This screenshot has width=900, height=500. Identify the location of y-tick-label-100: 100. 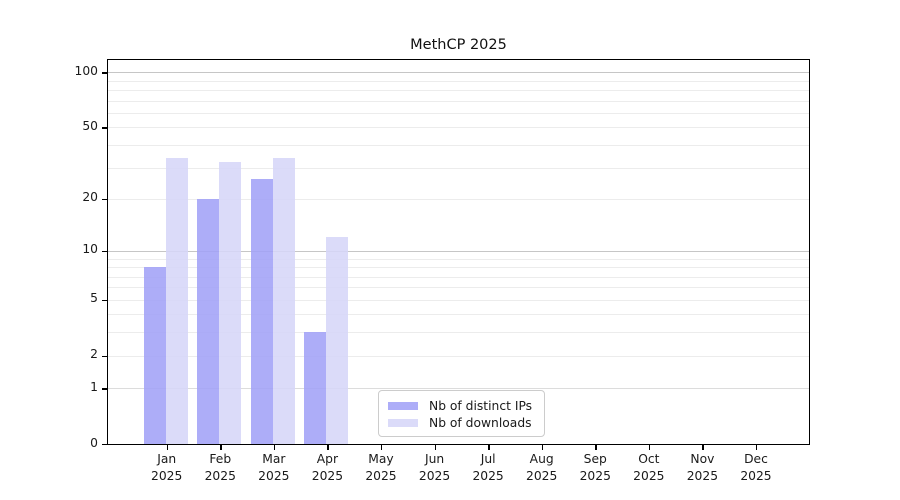
(86, 70).